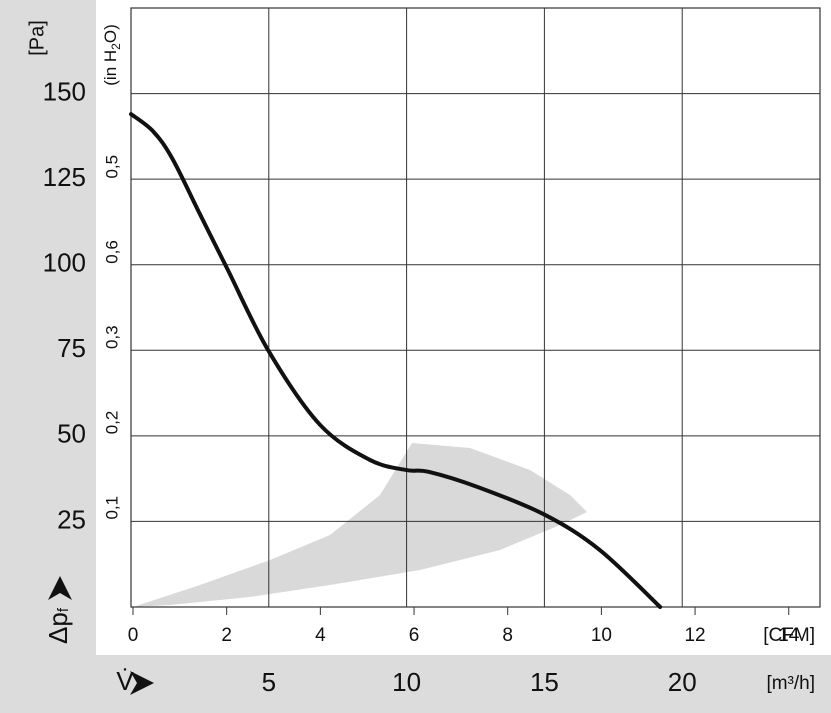 Image resolution: width=831 pixels, height=713 pixels. I want to click on y2-unit-part: O), so click(110, 33).